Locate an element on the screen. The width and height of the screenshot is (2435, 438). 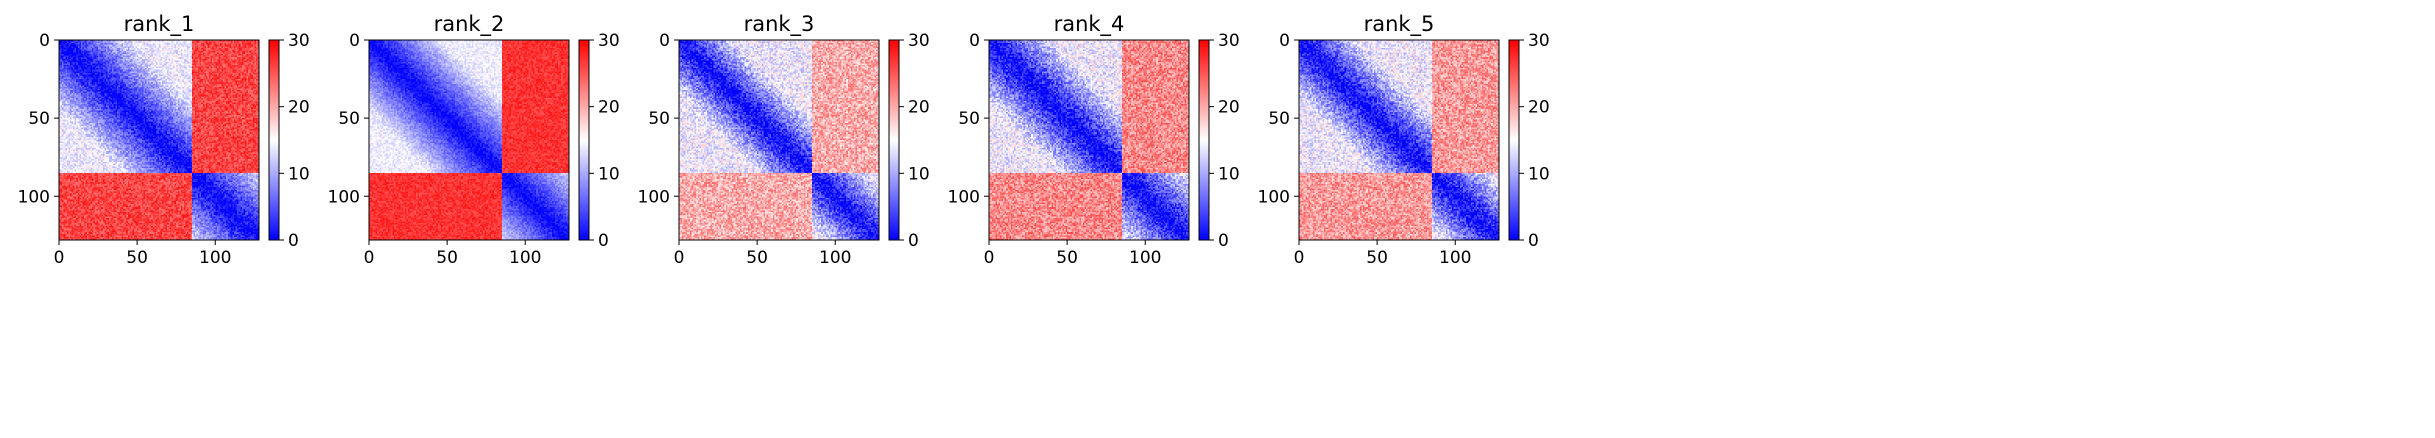
panel-rank-1: rank_1 0 50 100 0 50 100 0 10 20 30 is located at coordinates (164, 140).